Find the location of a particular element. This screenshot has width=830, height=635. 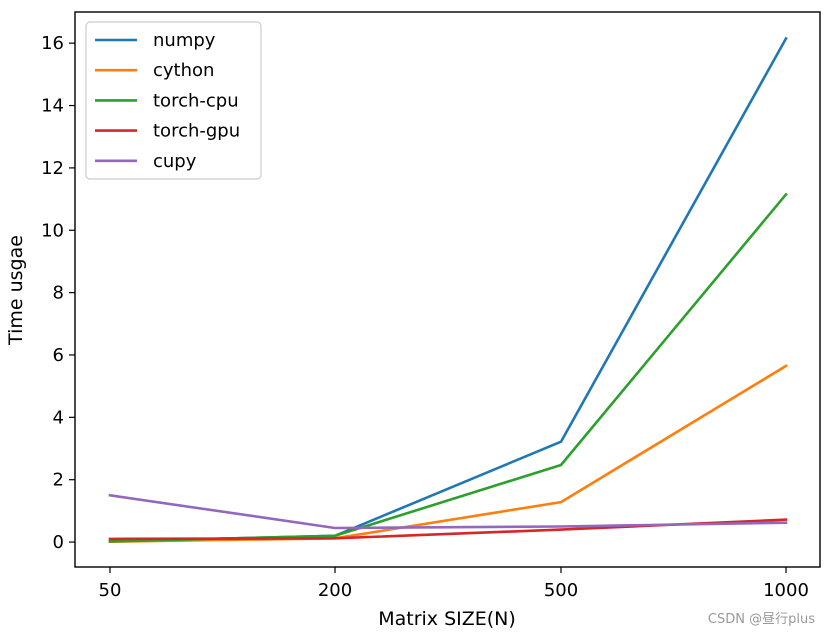

y-tick-label: 16 is located at coordinates (52, 43).